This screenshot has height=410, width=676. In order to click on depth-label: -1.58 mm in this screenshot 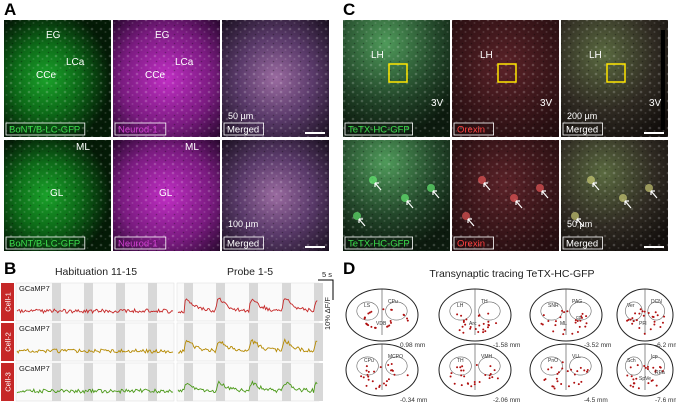, I will do `click(506, 345)`.